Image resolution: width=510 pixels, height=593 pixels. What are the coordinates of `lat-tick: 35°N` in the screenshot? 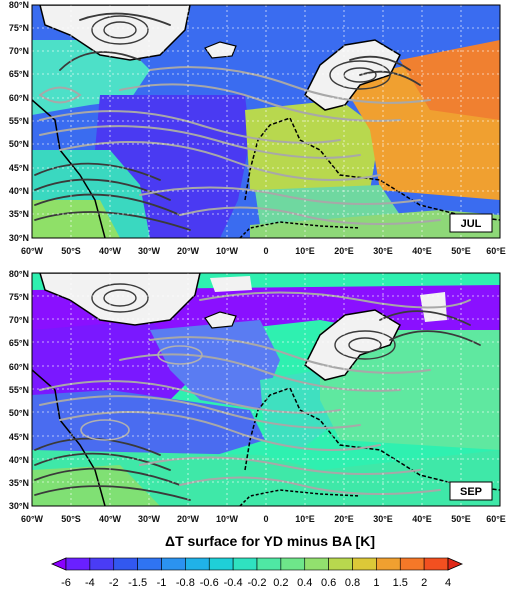 It's located at (19, 214).